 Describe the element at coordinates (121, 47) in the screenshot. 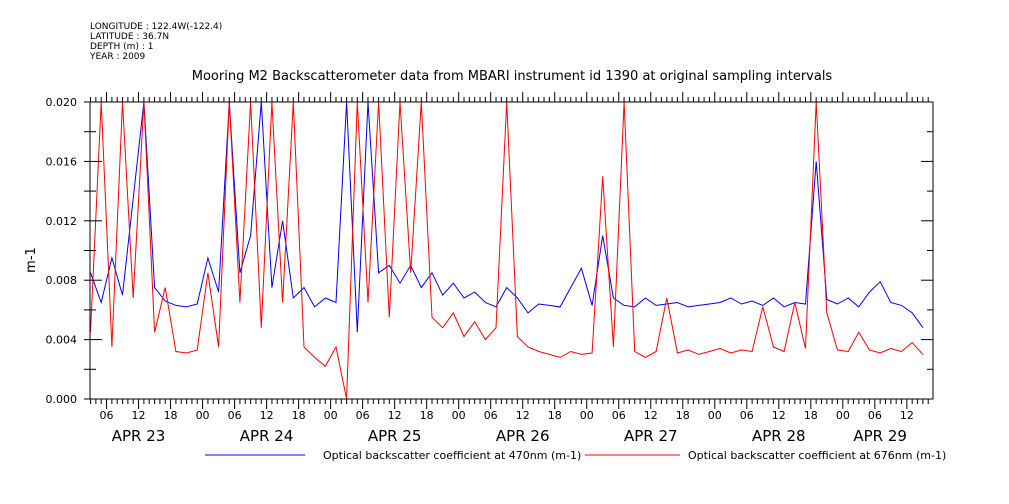

I see `meta-depth: DEPTH (m) : 1` at that location.